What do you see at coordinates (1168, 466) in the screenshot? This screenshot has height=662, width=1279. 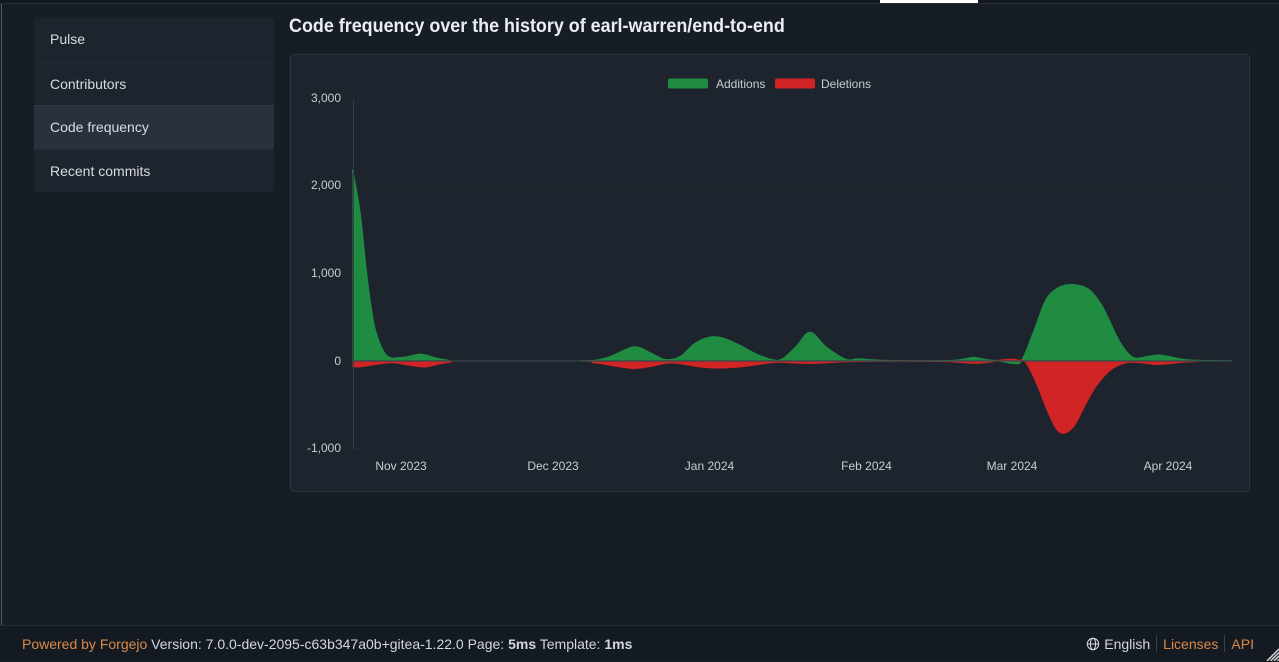 I see `svg-text: Apr 2024` at bounding box center [1168, 466].